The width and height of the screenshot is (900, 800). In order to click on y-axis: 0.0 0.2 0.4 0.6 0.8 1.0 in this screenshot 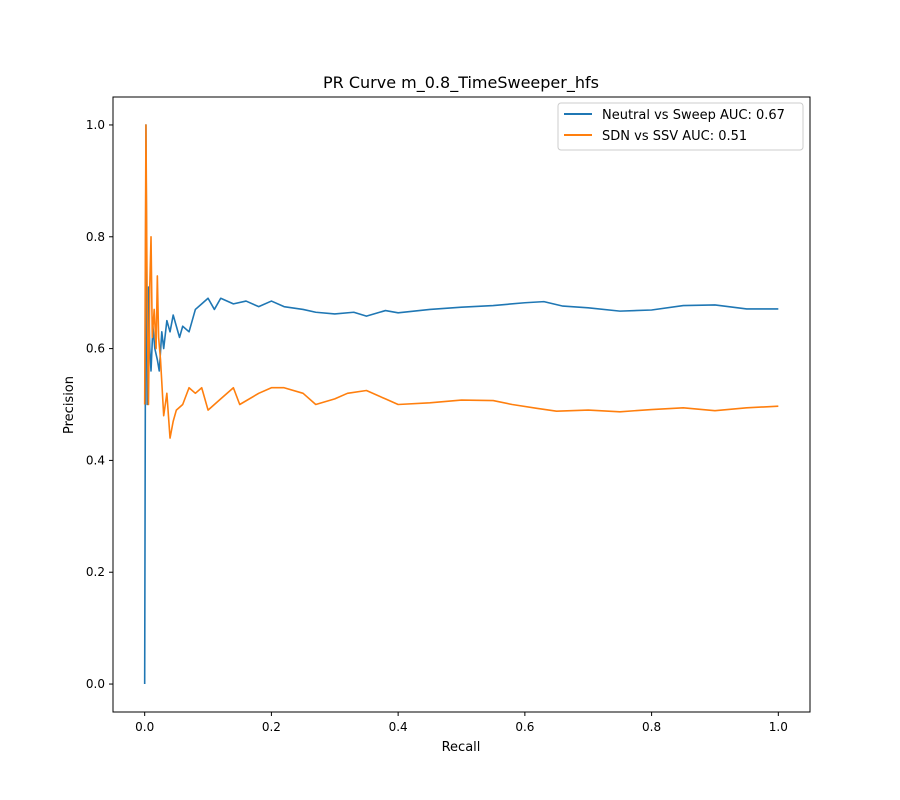, I will do `click(99, 404)`.